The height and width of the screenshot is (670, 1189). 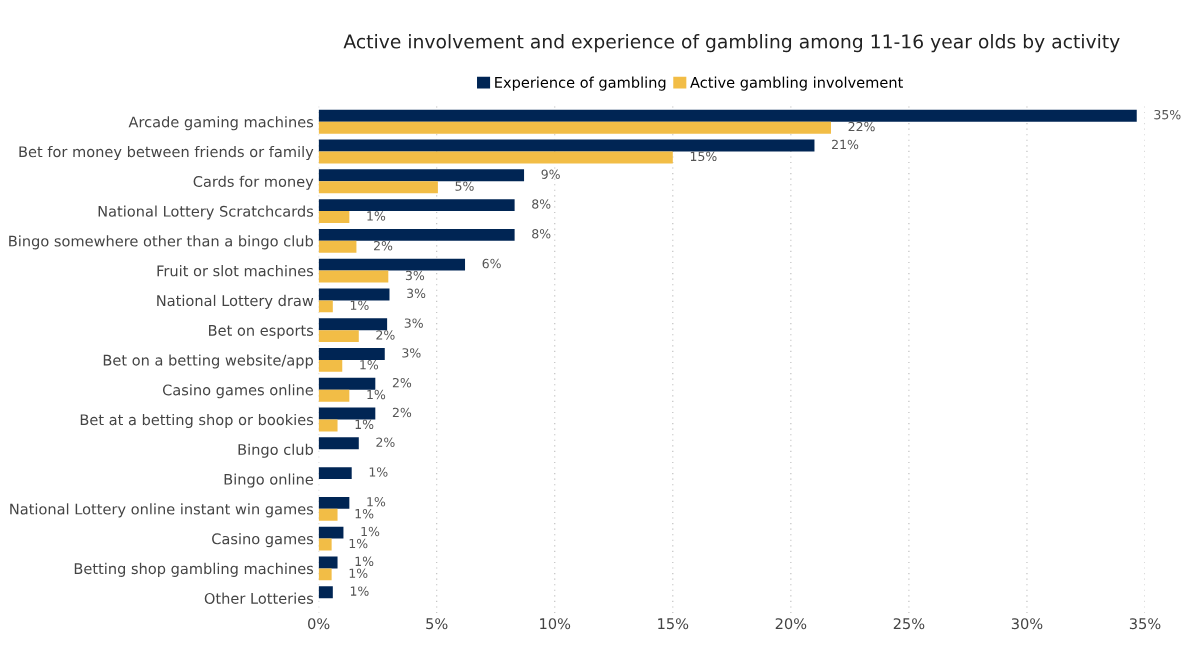 What do you see at coordinates (221, 123) in the screenshot?
I see `y-tick-label: Arcade gaming machines` at bounding box center [221, 123].